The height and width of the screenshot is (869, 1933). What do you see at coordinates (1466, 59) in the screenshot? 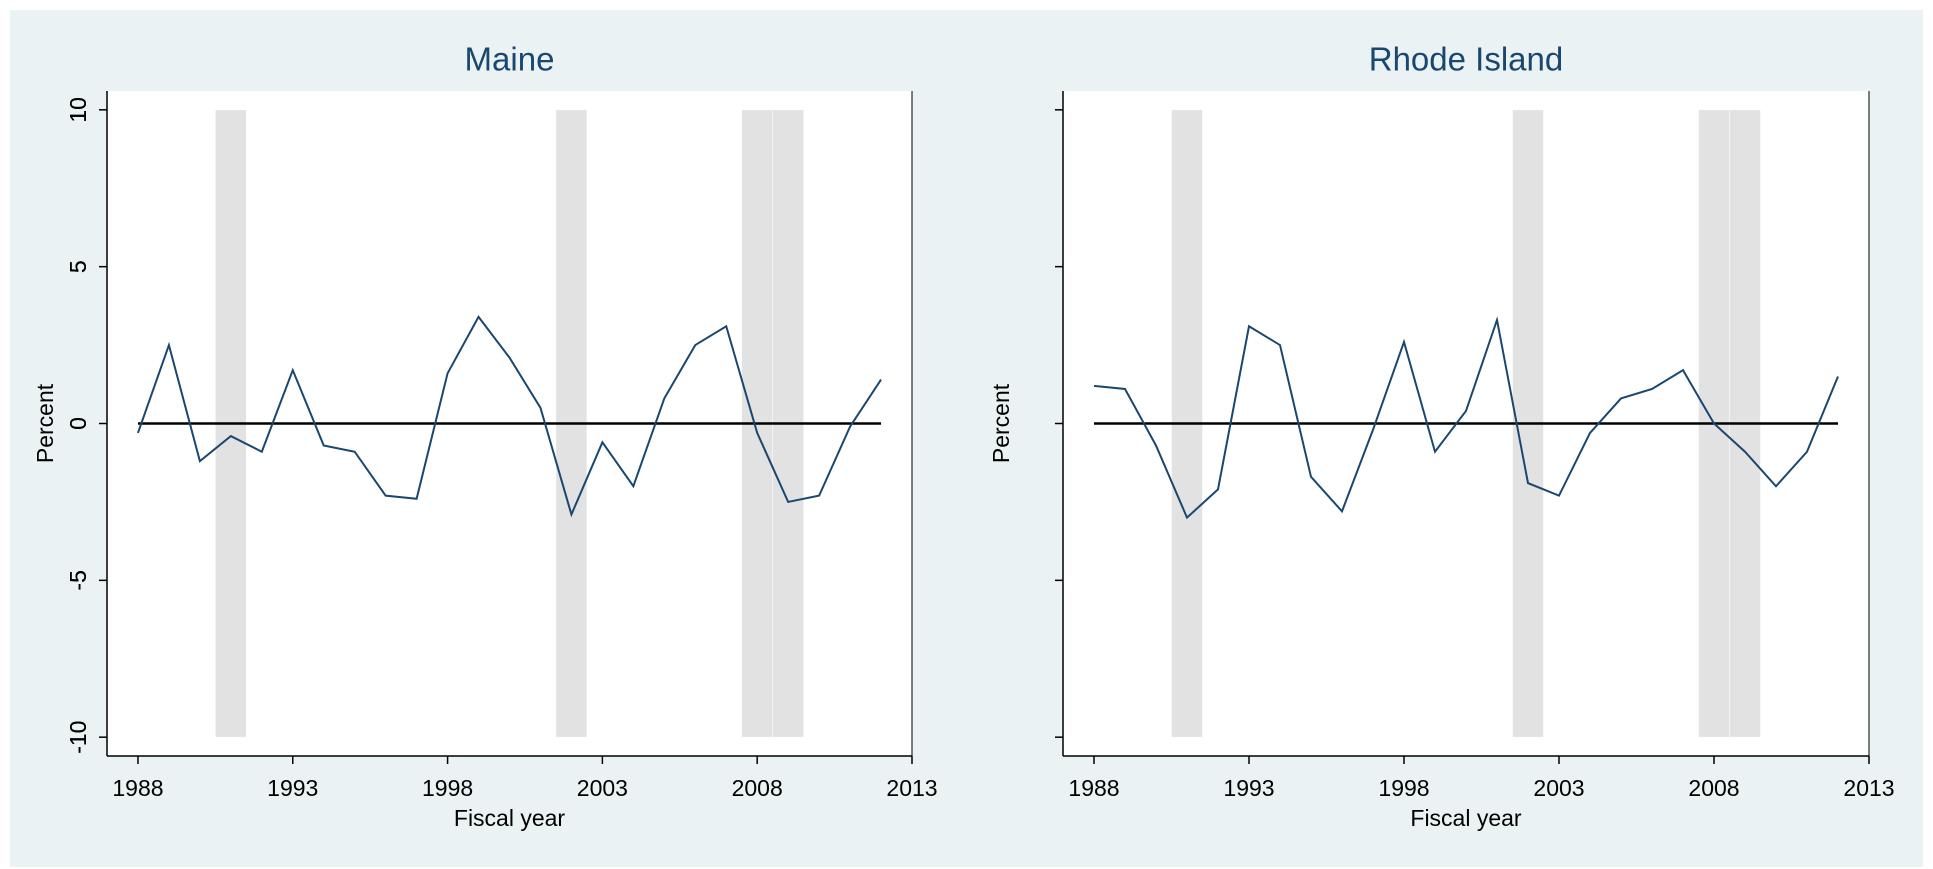
I see `chart-title: Rhode Island` at bounding box center [1466, 59].